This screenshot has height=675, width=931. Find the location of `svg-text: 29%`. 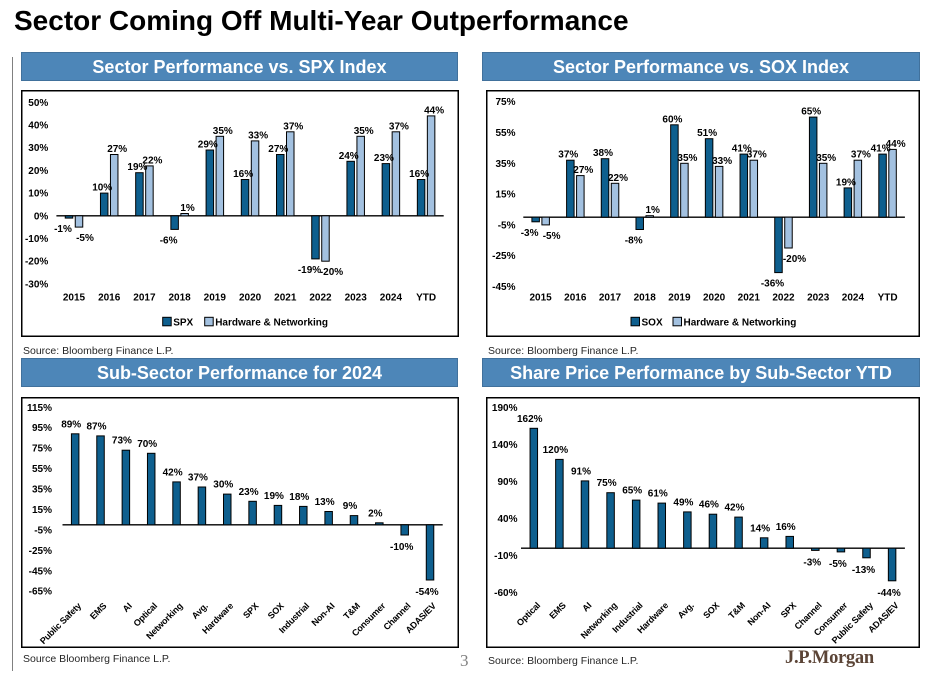

svg-text: 29% is located at coordinates (208, 145).